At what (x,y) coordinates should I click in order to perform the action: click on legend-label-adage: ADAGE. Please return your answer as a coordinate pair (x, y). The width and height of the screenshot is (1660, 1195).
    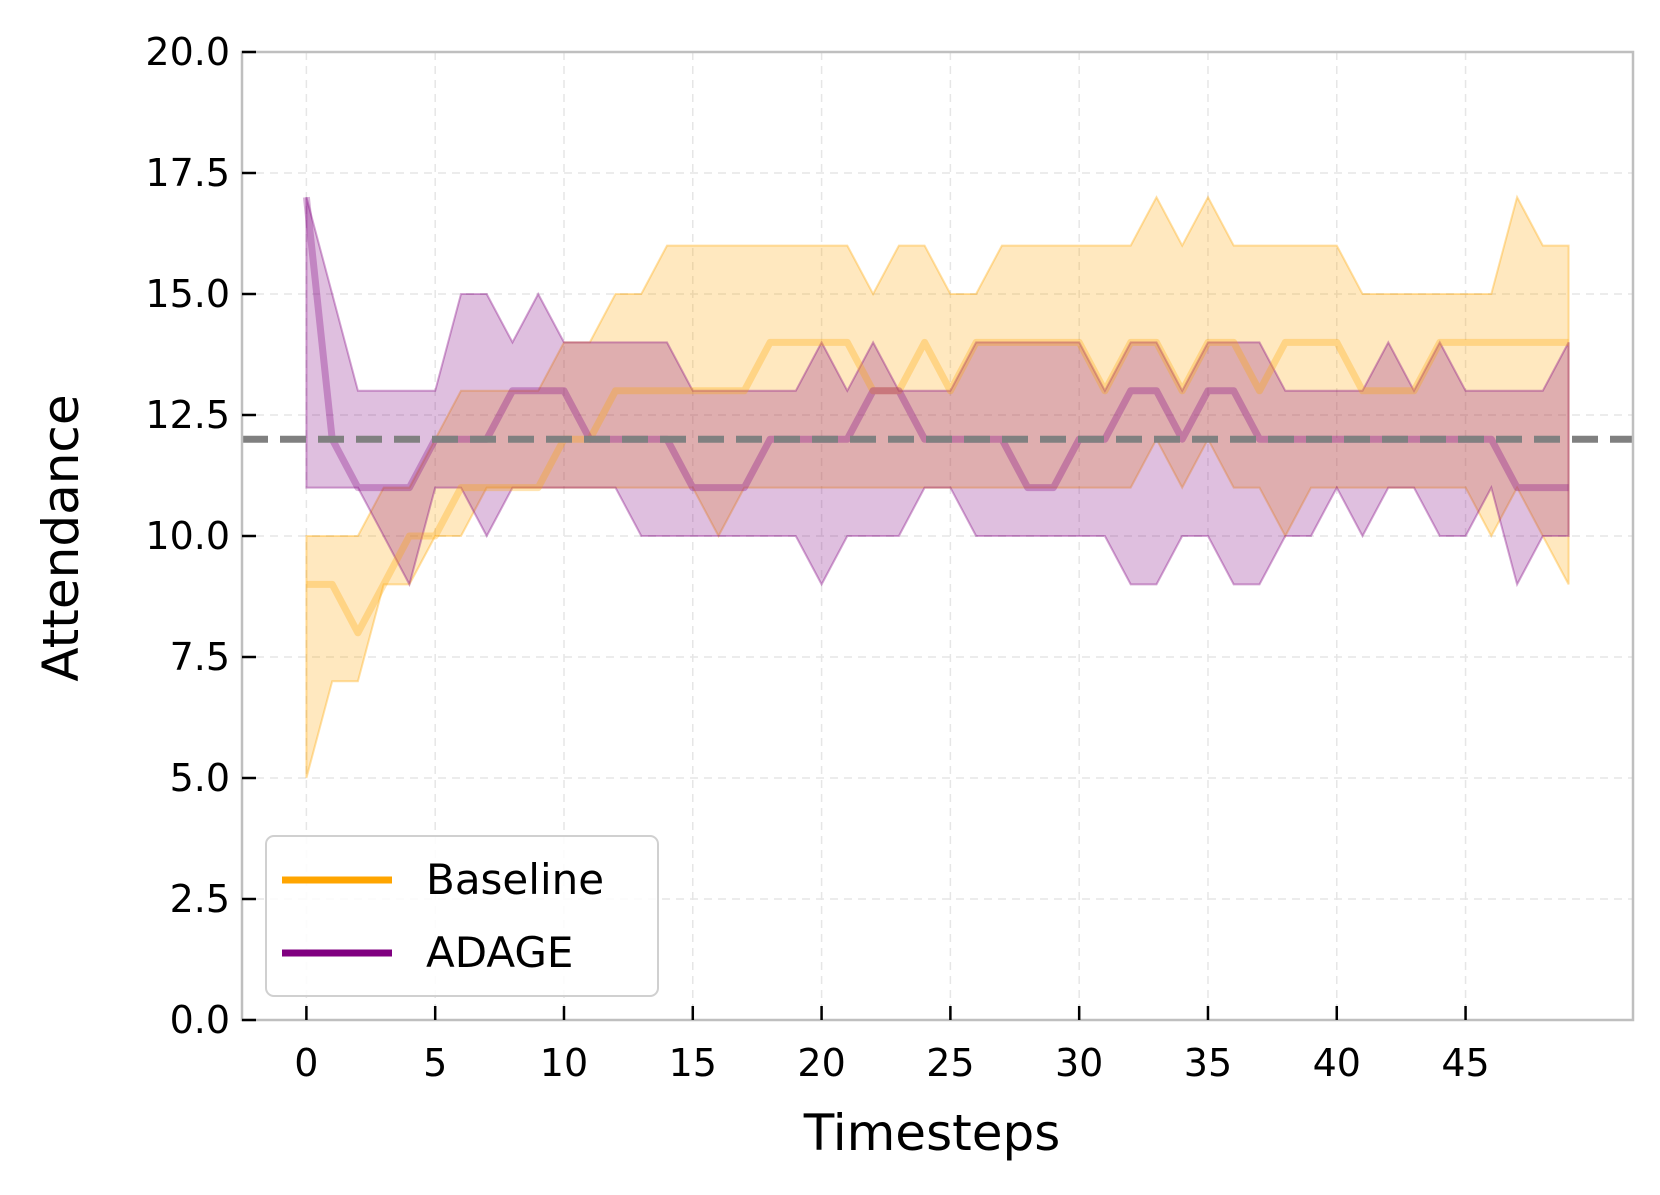
    Looking at the image, I should click on (499, 952).